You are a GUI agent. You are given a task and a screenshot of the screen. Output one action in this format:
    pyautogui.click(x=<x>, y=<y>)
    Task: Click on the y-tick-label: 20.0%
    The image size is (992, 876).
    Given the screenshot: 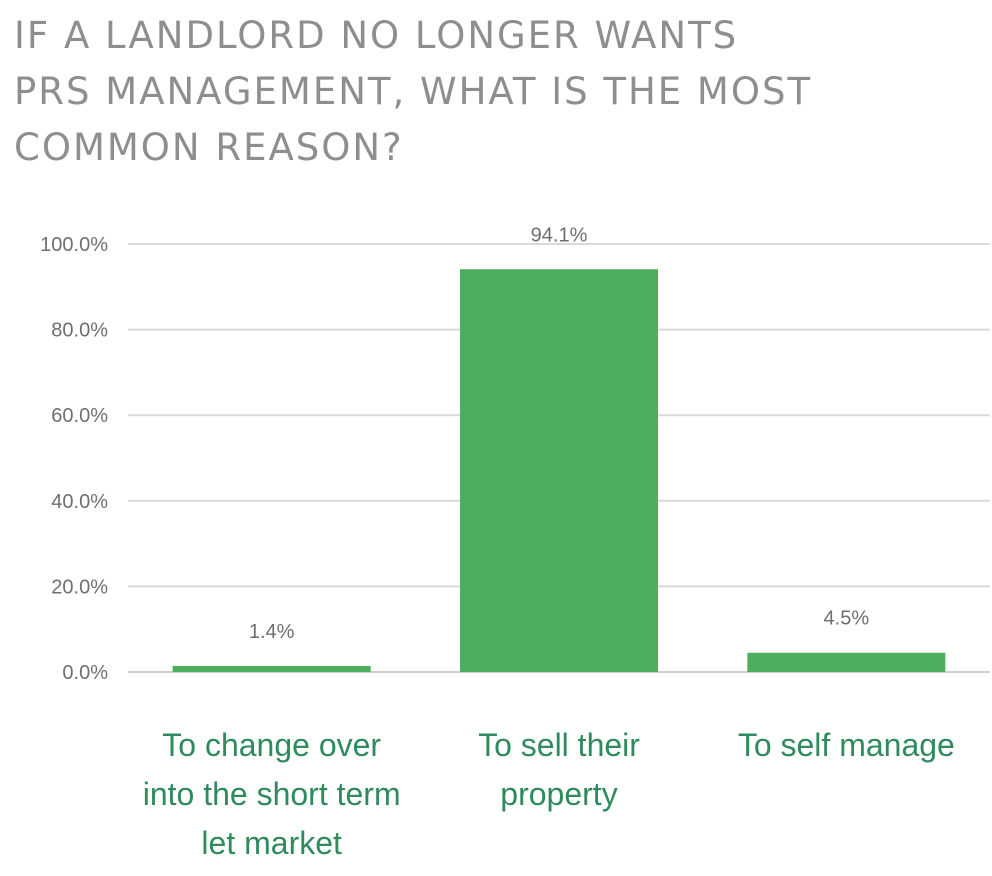 What is the action you would take?
    pyautogui.click(x=79, y=587)
    